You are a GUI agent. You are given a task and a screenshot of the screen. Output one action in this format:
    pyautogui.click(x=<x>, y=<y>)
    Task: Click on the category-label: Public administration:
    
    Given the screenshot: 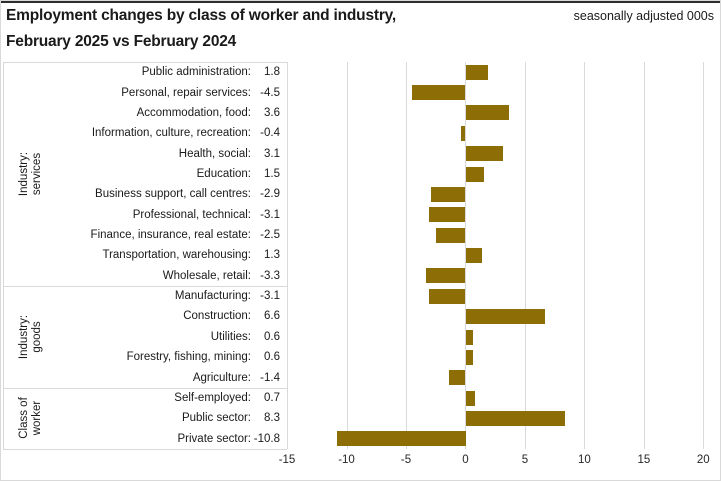 What is the action you would take?
    pyautogui.click(x=196, y=72)
    